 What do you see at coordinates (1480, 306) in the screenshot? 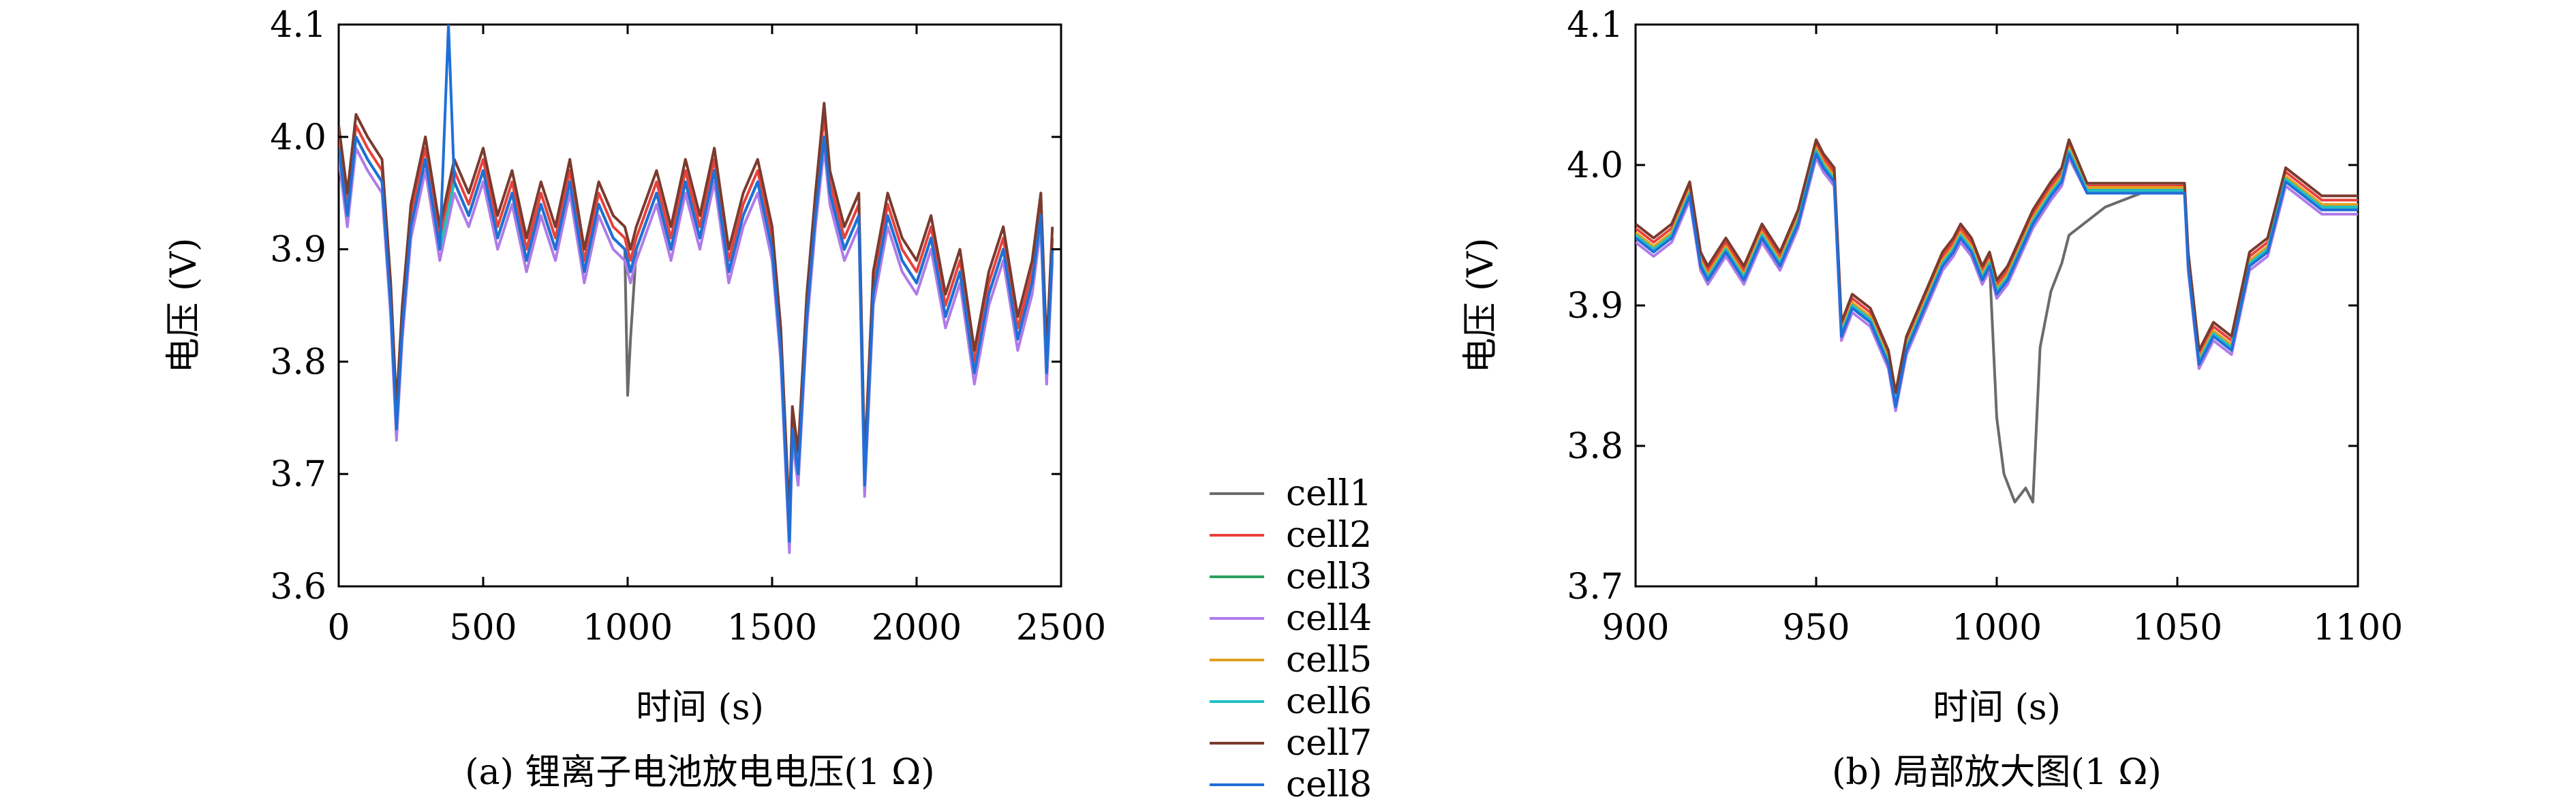
I see `y-axis-label-b: 电压 (V)` at bounding box center [1480, 306].